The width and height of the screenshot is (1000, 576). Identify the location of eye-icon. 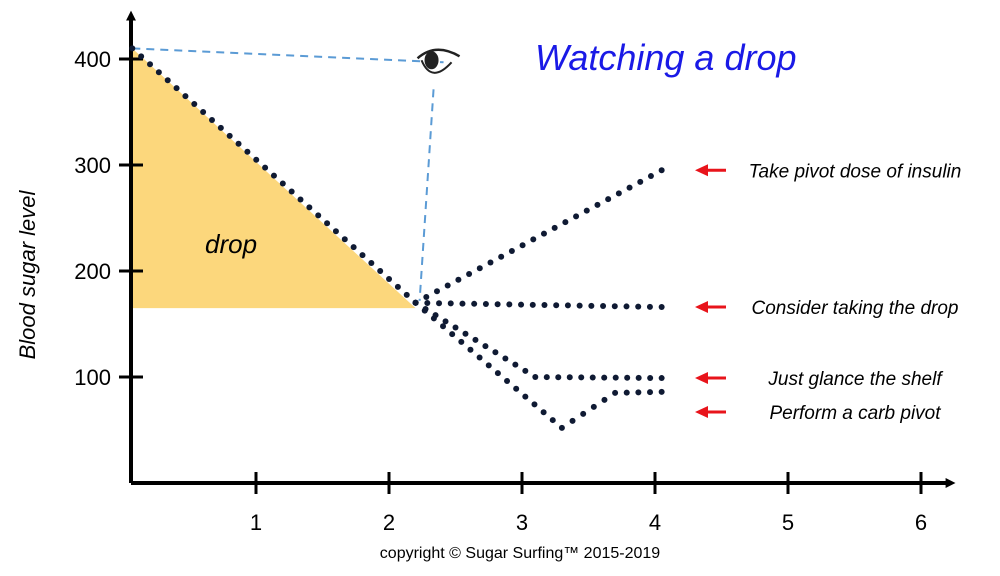
(438, 61).